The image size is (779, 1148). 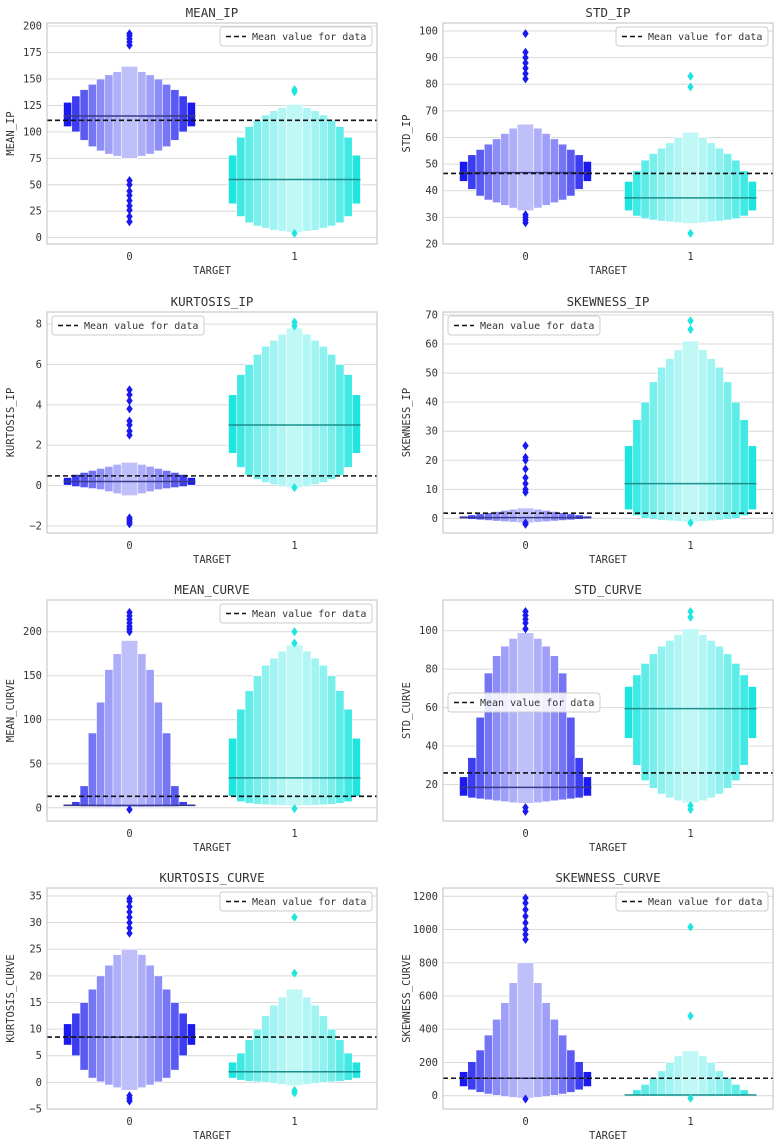 What do you see at coordinates (428, 1030) in the screenshot?
I see `y-tick-label: 400` at bounding box center [428, 1030].